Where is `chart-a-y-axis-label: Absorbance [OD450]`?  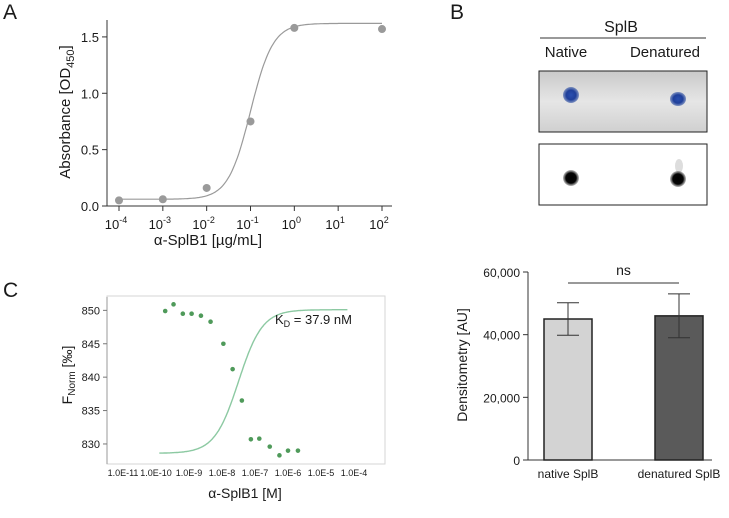 chart-a-y-axis-label: Absorbance [OD450] is located at coordinates (67, 111).